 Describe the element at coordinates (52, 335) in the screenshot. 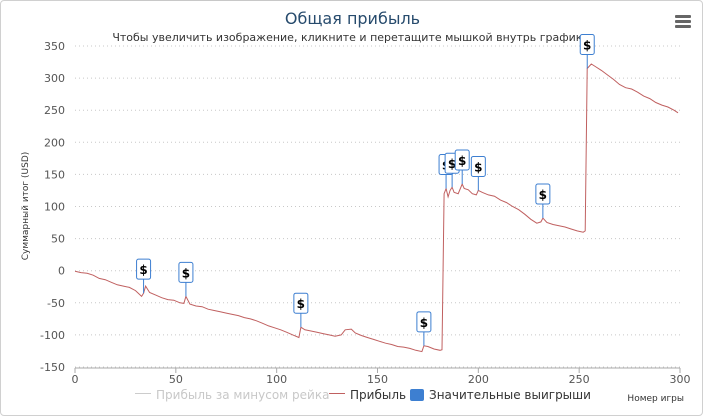

I see `y-tick-label: -100` at that location.